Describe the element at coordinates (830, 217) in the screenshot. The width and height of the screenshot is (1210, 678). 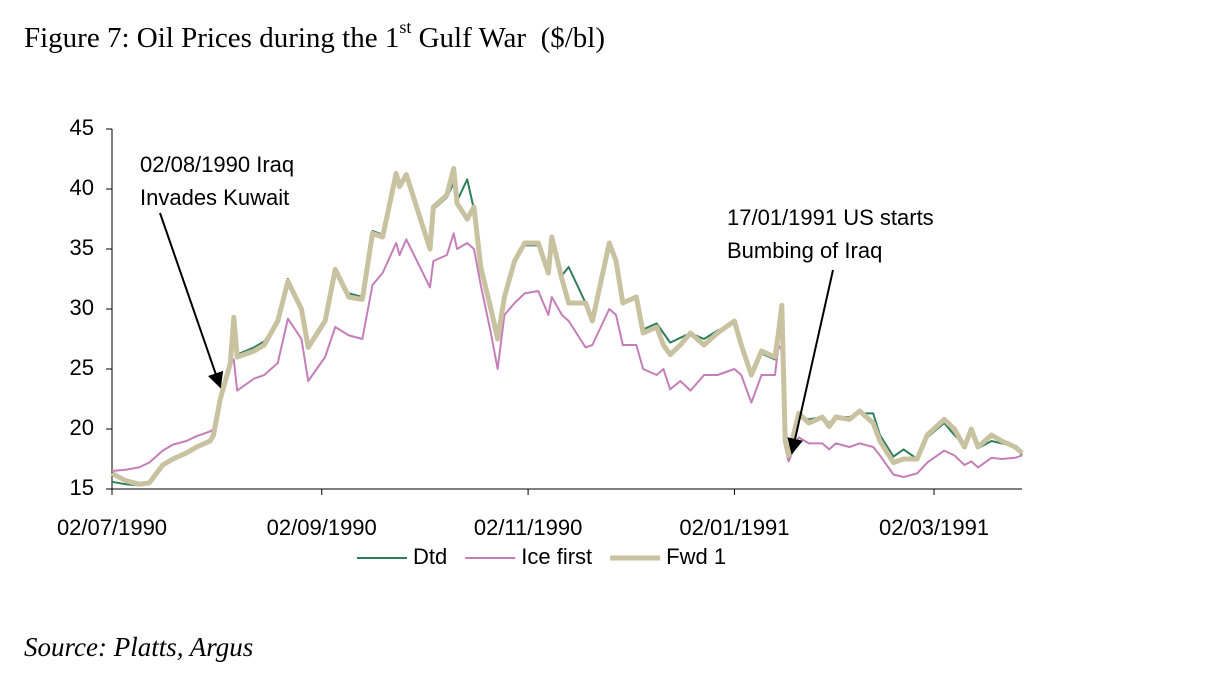
I see `annotation-text: 17/01/1991 US starts` at that location.